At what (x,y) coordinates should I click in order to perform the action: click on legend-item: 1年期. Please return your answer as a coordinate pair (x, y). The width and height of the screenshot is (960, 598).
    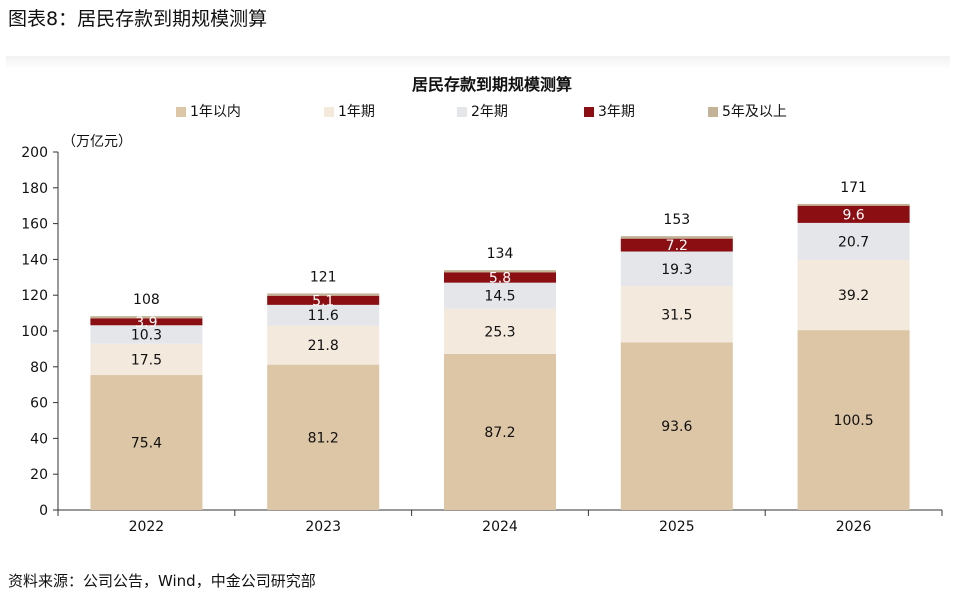
    Looking at the image, I should click on (349, 112).